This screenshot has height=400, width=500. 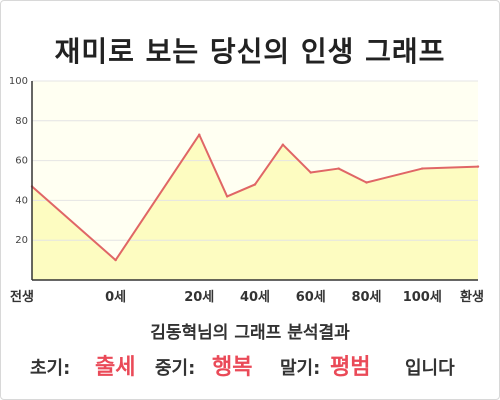 I want to click on early-label: 초기:, so click(x=50, y=368).